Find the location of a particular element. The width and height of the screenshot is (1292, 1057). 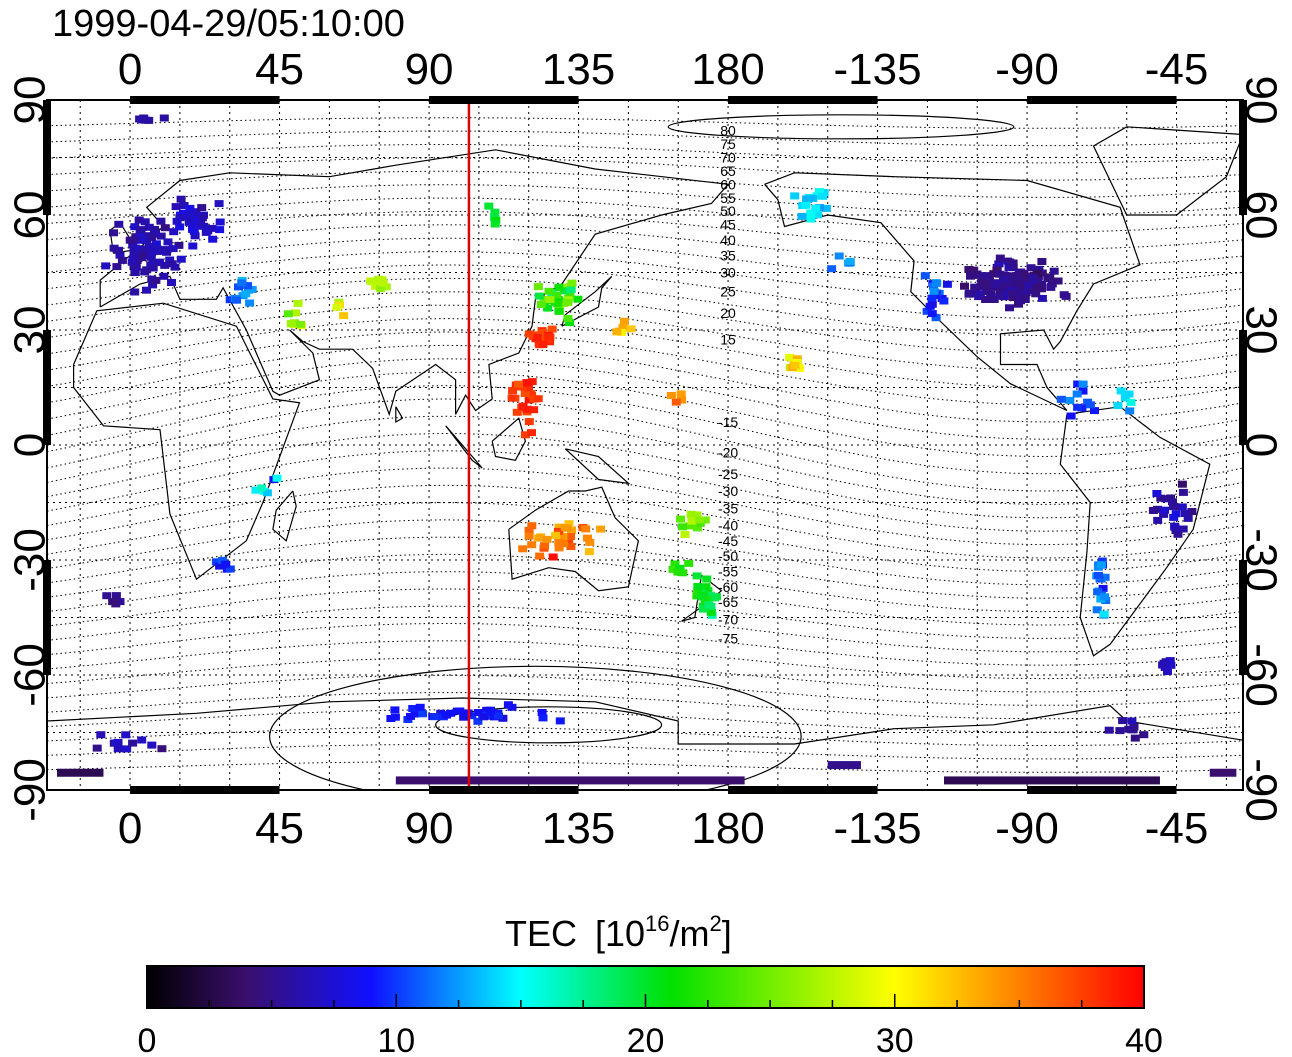

coast-eurasia is located at coordinates (414, 283).